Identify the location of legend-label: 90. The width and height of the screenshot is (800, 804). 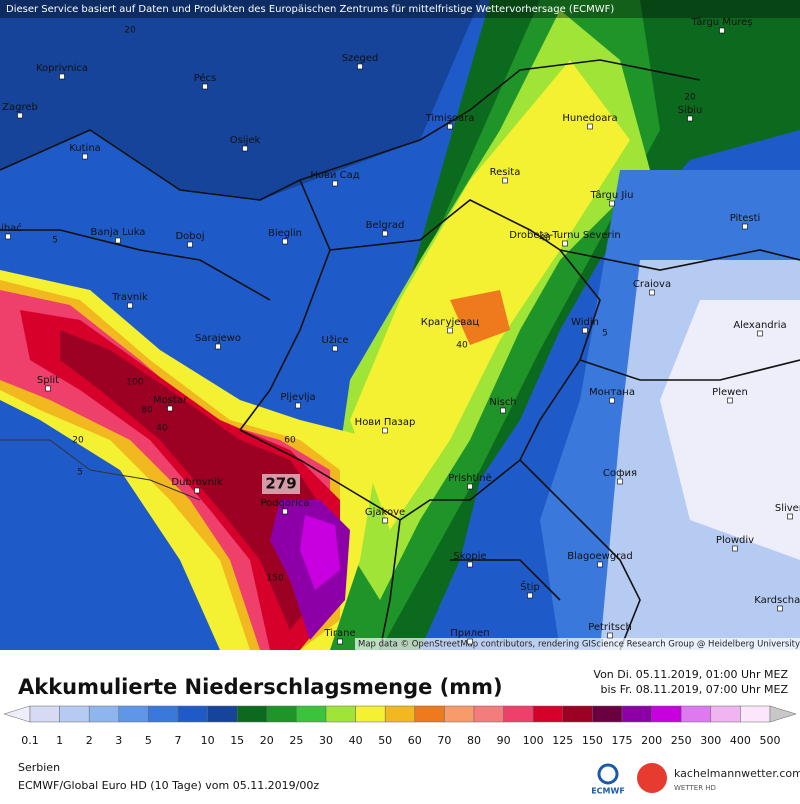
(504, 740).